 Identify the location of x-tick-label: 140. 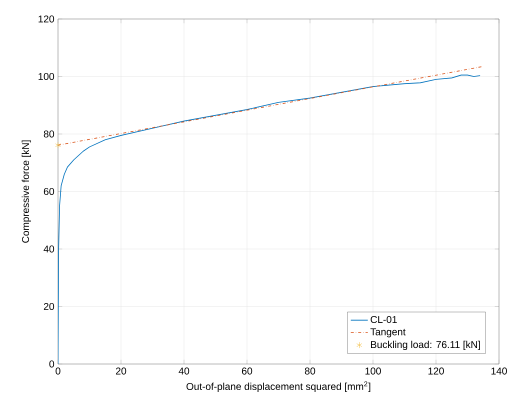
(499, 371).